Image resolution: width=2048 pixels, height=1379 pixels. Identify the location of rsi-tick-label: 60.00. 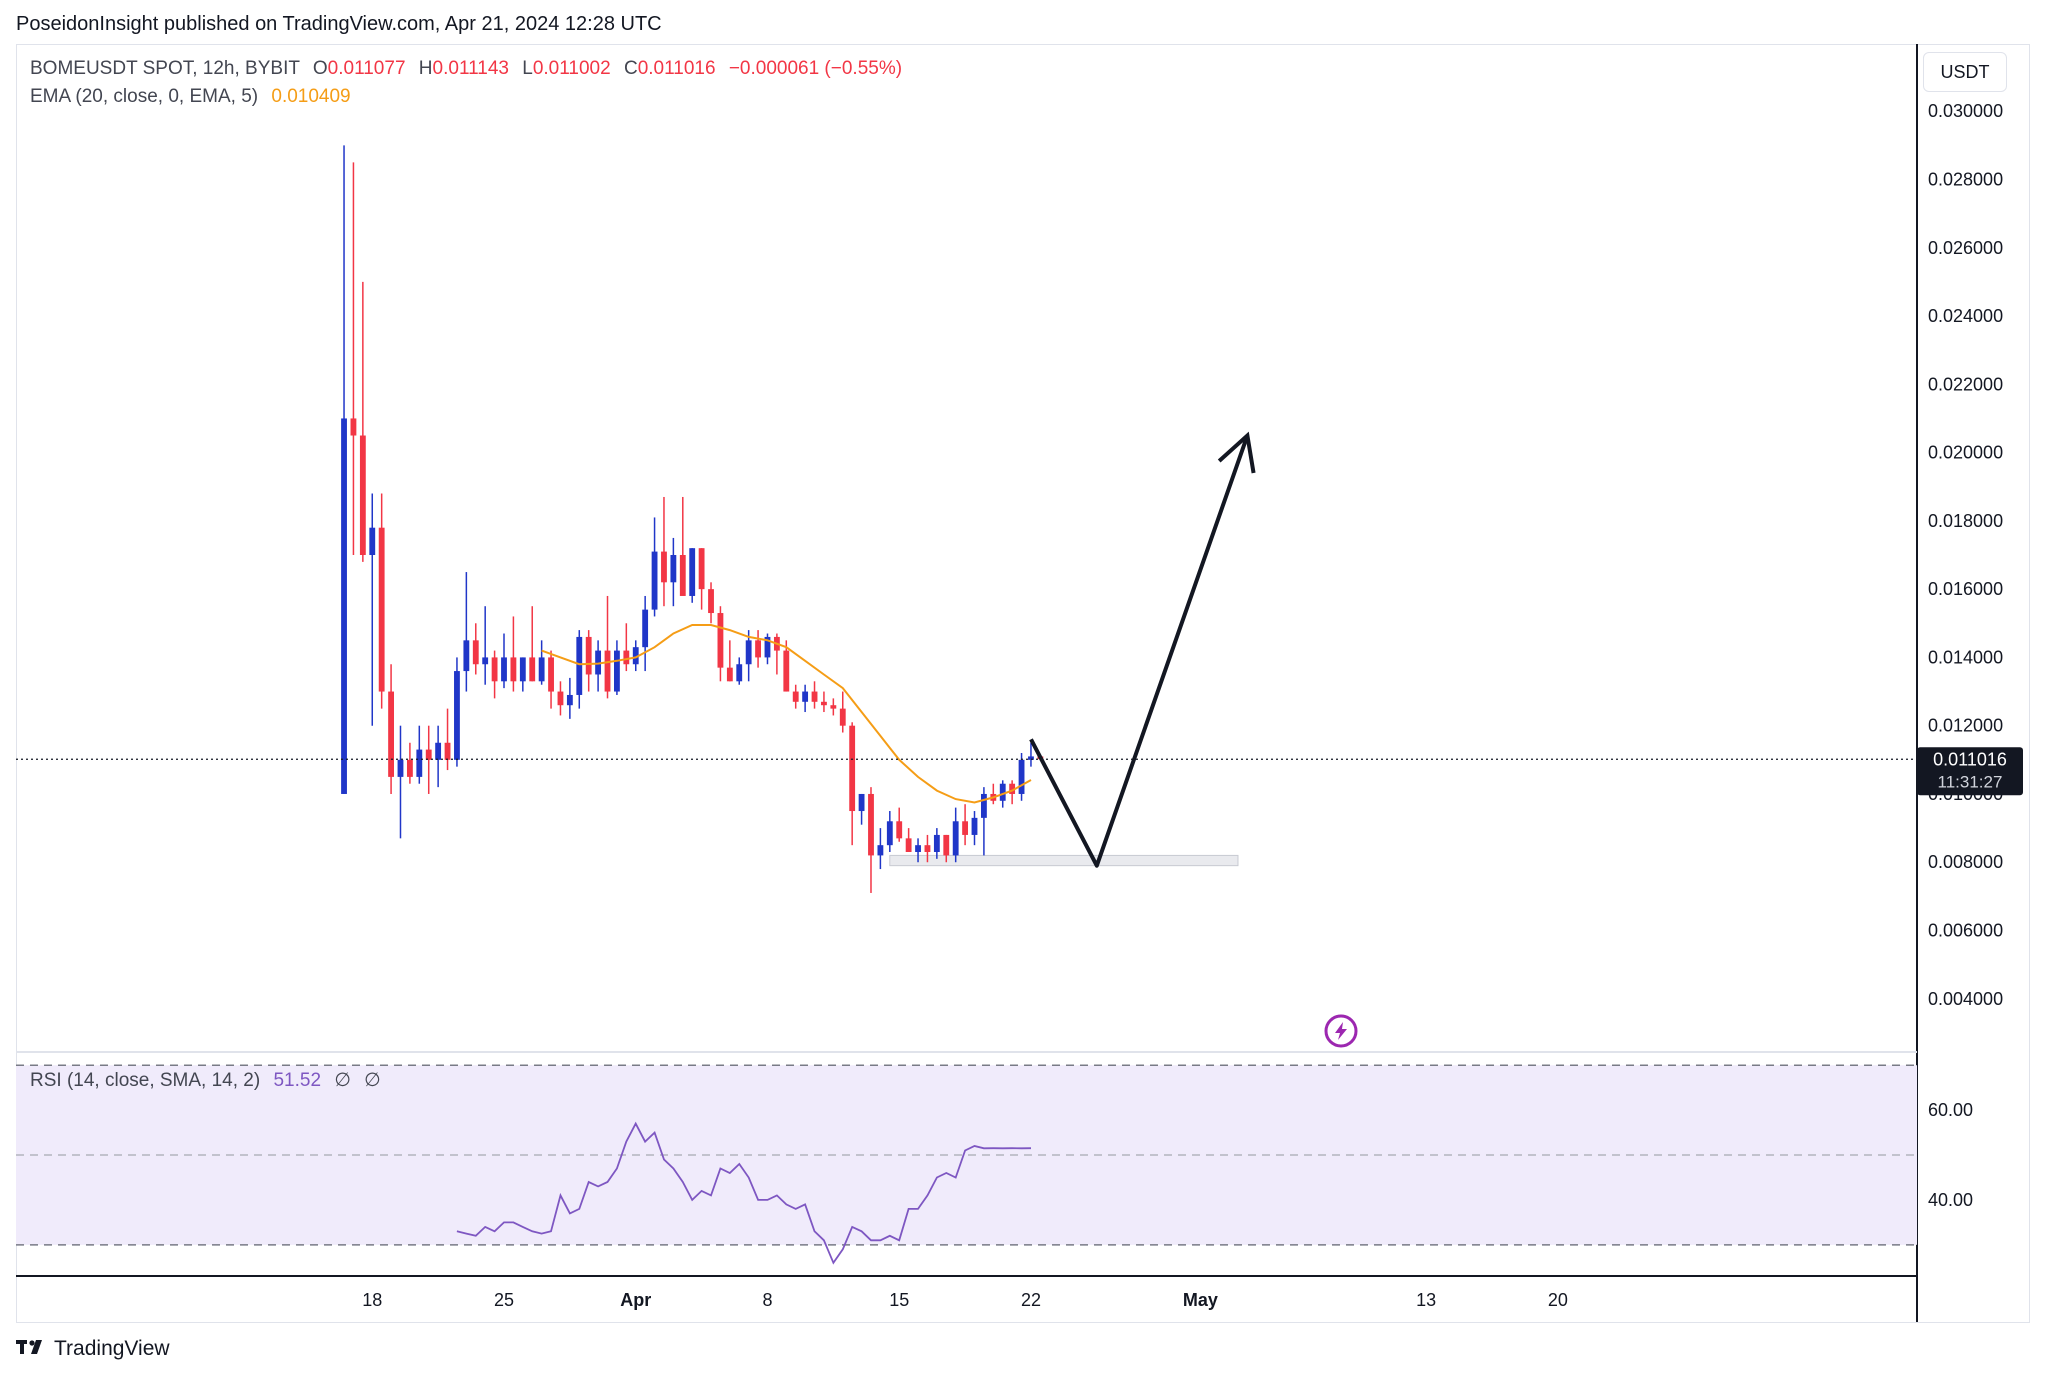
(1950, 1110).